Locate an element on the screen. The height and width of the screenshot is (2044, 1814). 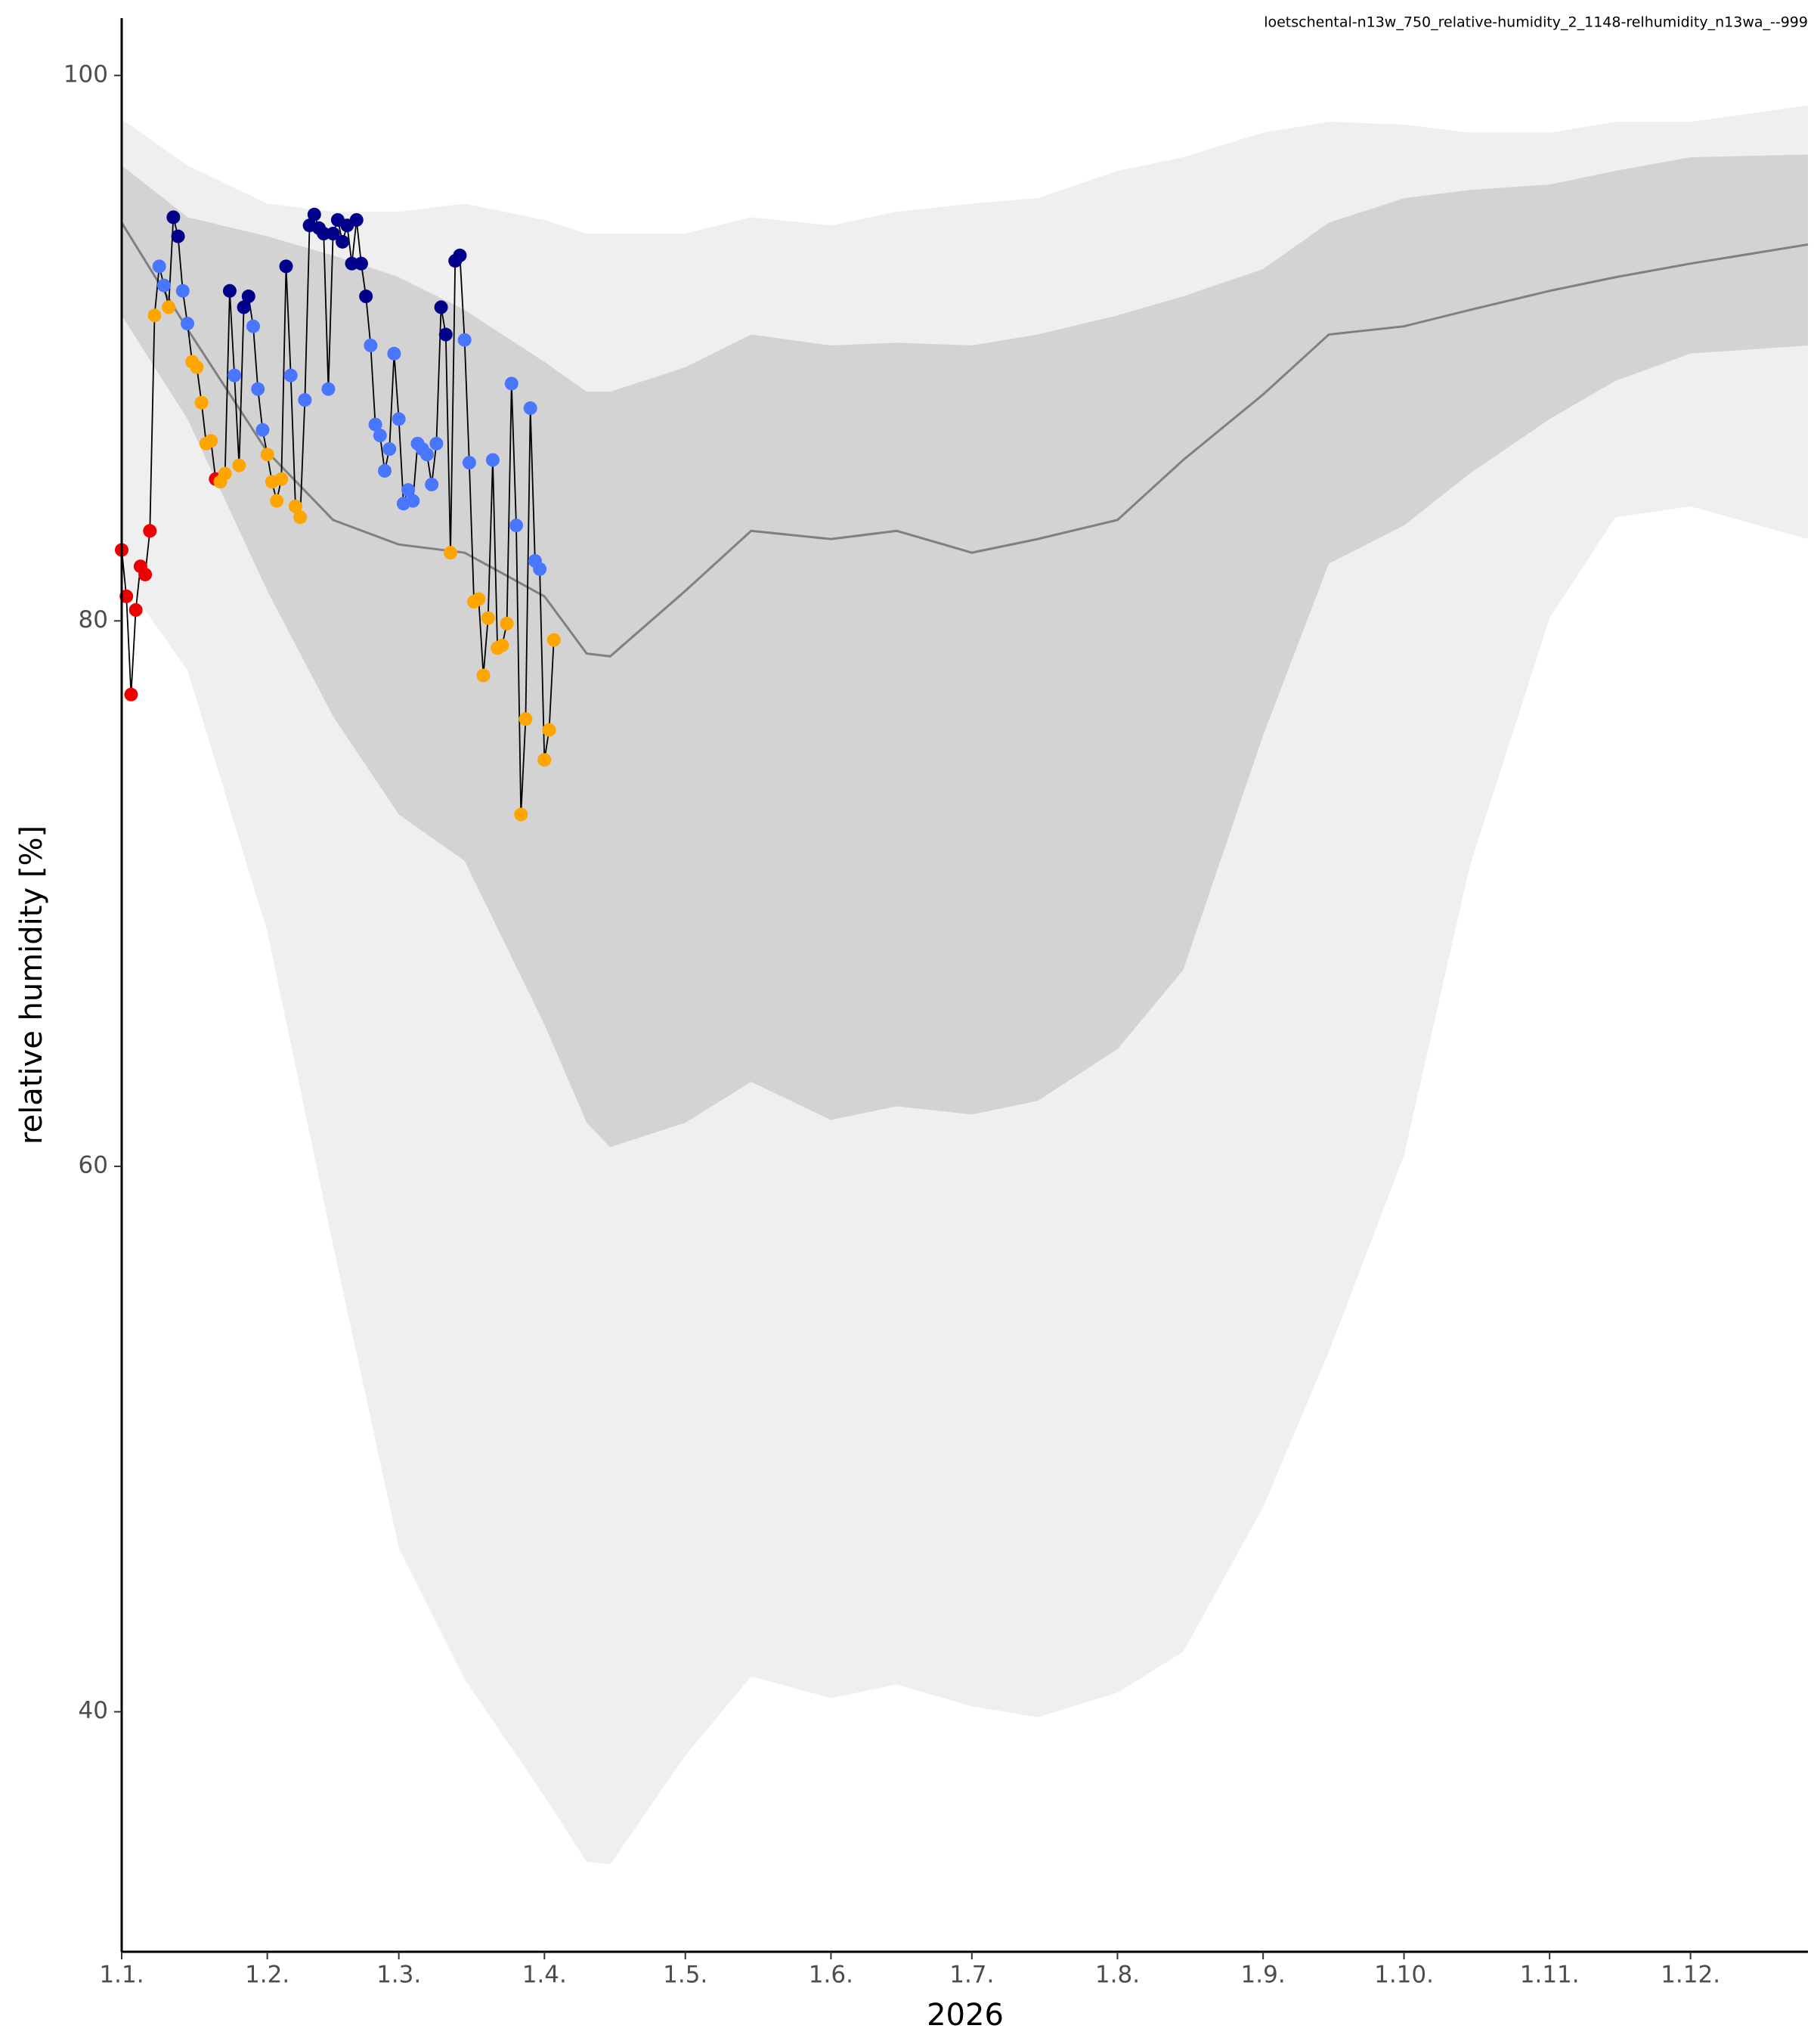
x-tick-label: 1.7. is located at coordinates (971, 1975).